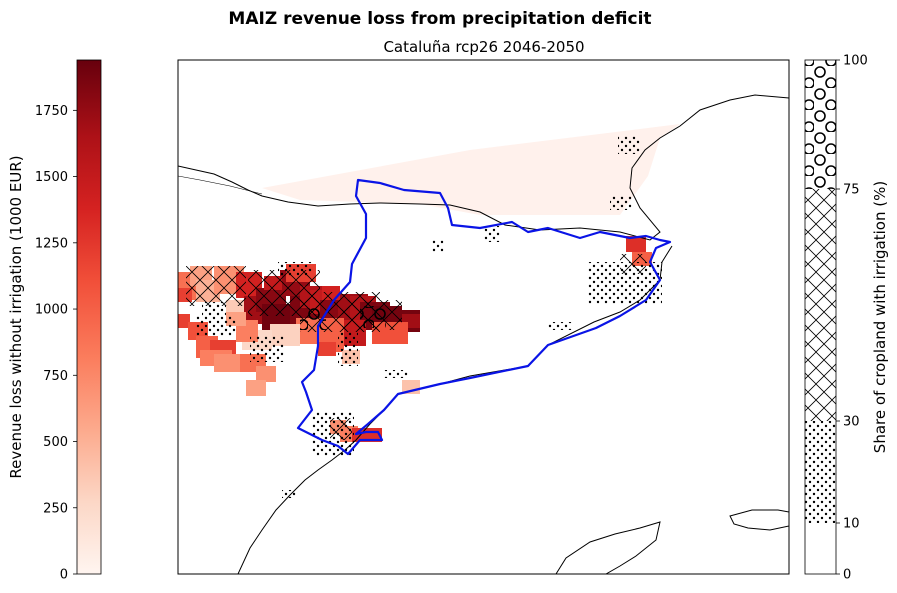 The width and height of the screenshot is (897, 593). I want to click on left-colorbar-tick-label: 1000, so click(51, 310).